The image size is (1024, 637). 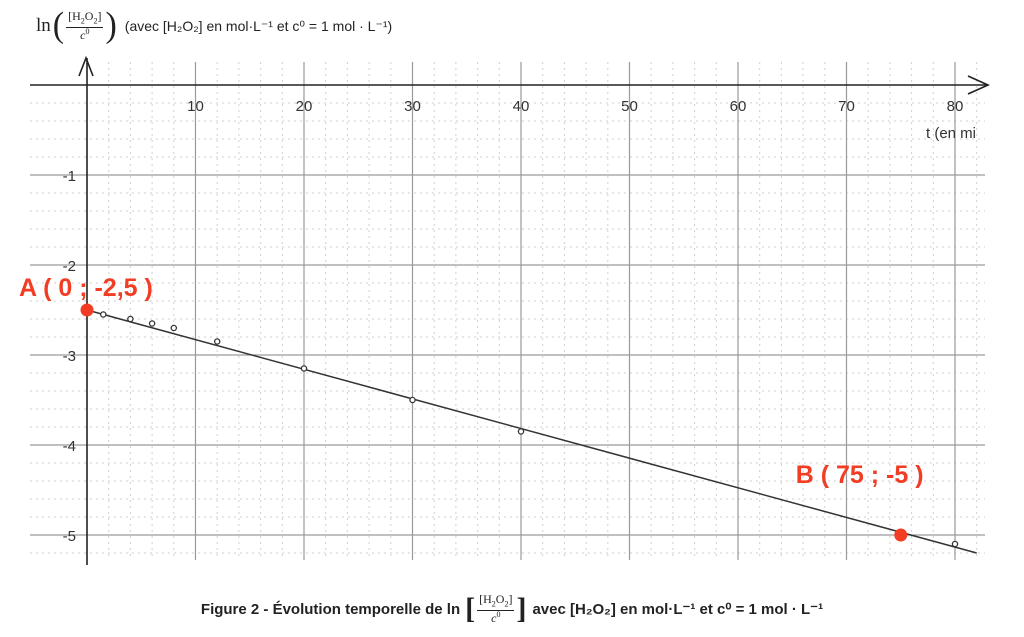 I want to click on y-title-numerator: [H2O2], so click(x=85, y=18).